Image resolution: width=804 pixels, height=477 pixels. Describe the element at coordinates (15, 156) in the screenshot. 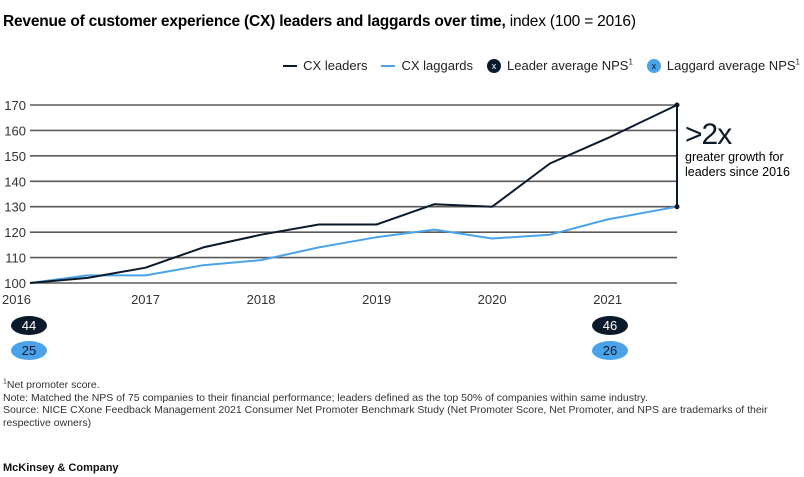

I see `y-tick-label-150: 150` at that location.